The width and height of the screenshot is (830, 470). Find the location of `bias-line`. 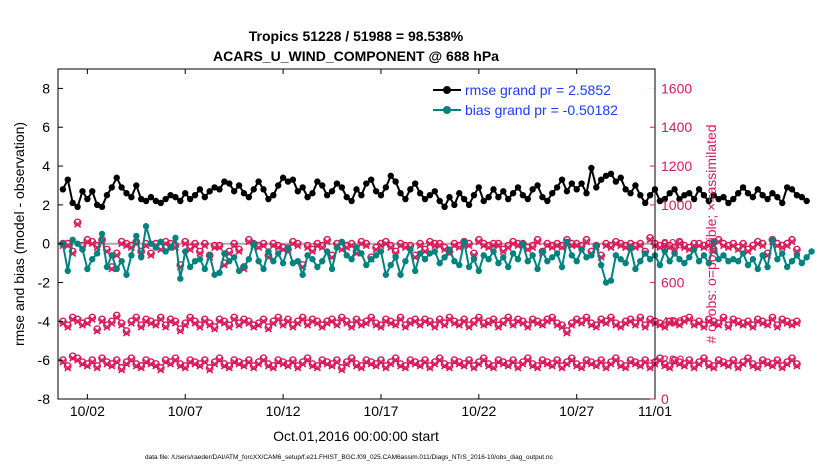

bias-line is located at coordinates (437, 254).